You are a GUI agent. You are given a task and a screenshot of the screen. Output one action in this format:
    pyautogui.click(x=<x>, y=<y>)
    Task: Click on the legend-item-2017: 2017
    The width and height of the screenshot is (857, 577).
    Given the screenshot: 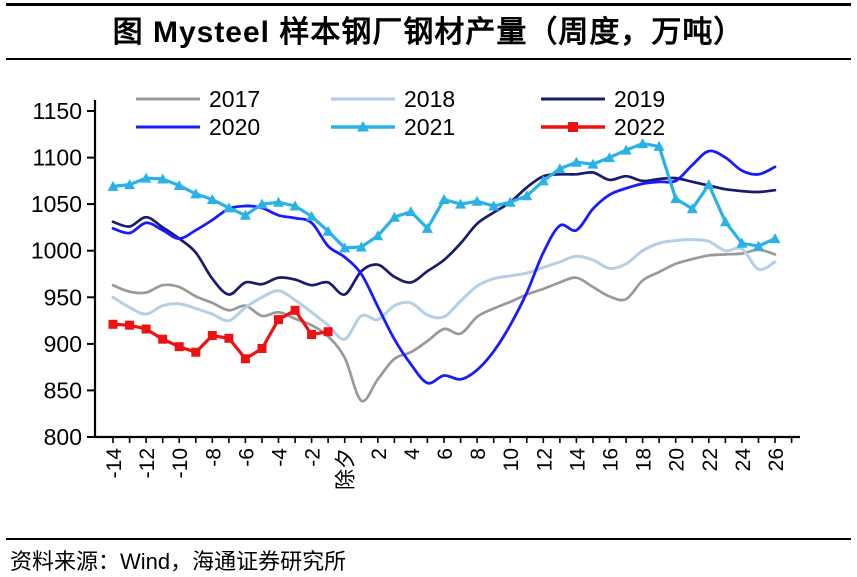 What is the action you would take?
    pyautogui.click(x=197, y=99)
    